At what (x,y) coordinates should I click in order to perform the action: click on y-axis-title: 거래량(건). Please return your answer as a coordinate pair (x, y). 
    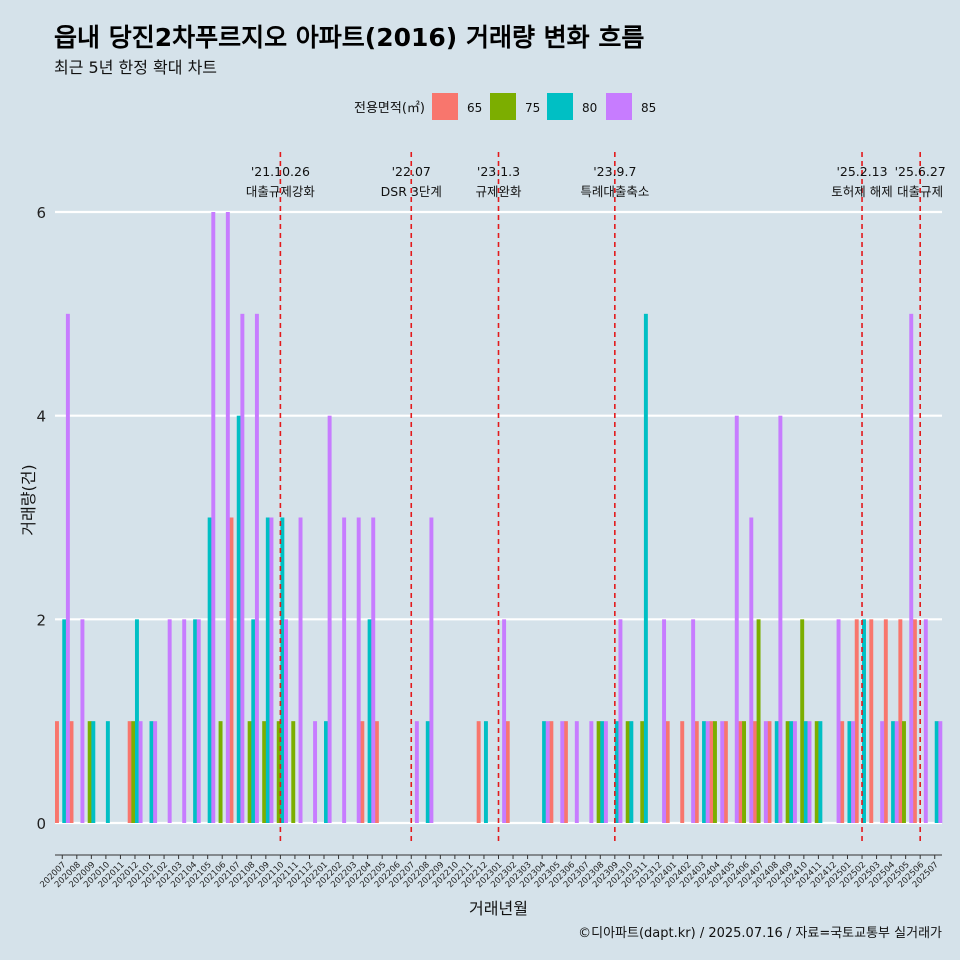
    Looking at the image, I should click on (28, 499).